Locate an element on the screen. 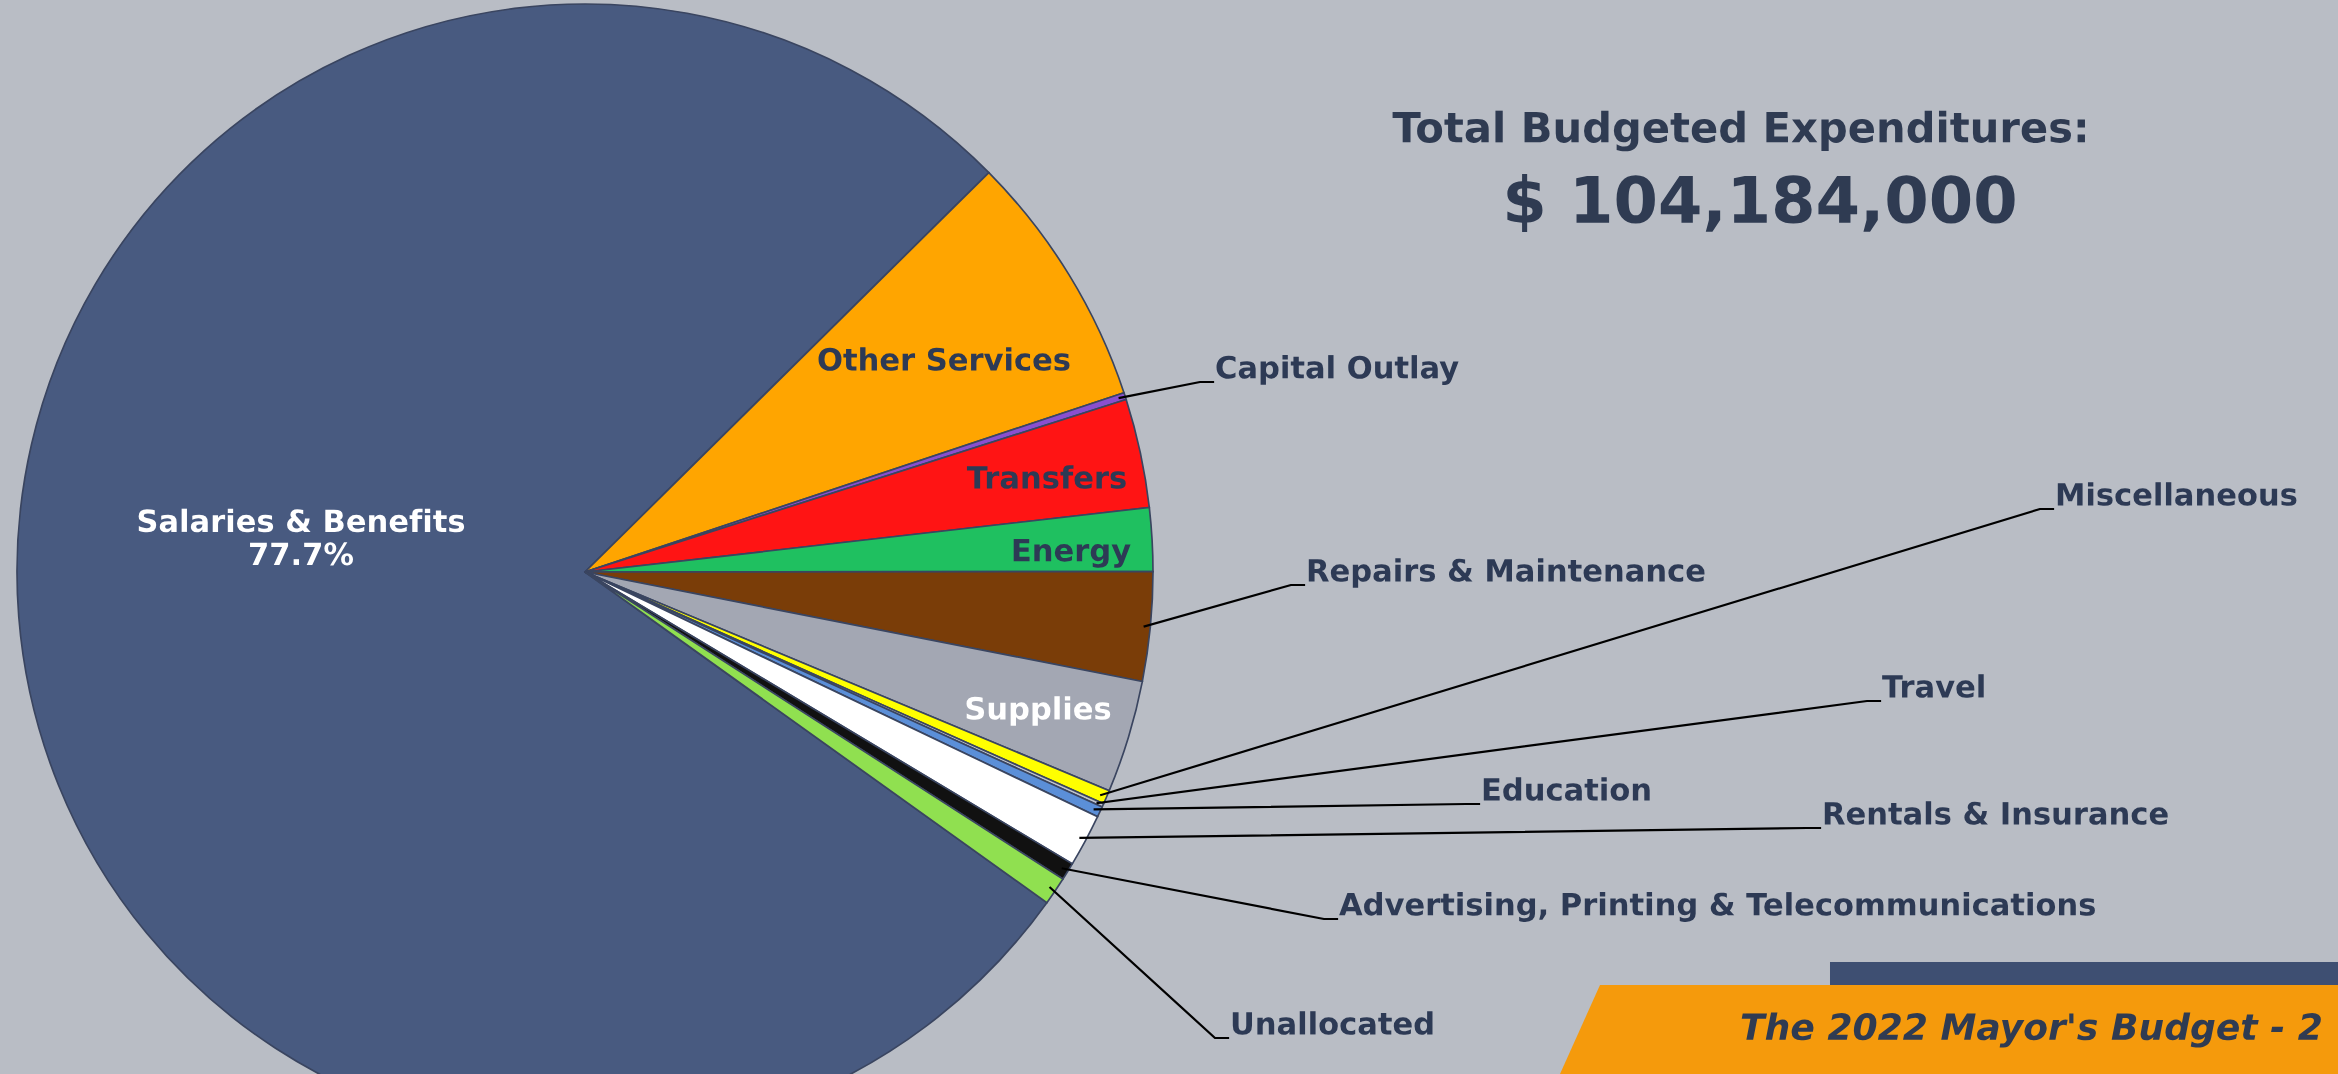 Image resolution: width=2338 pixels, height=1074 pixels. text: Total Budgeted Expenditures: is located at coordinates (1738, 131).